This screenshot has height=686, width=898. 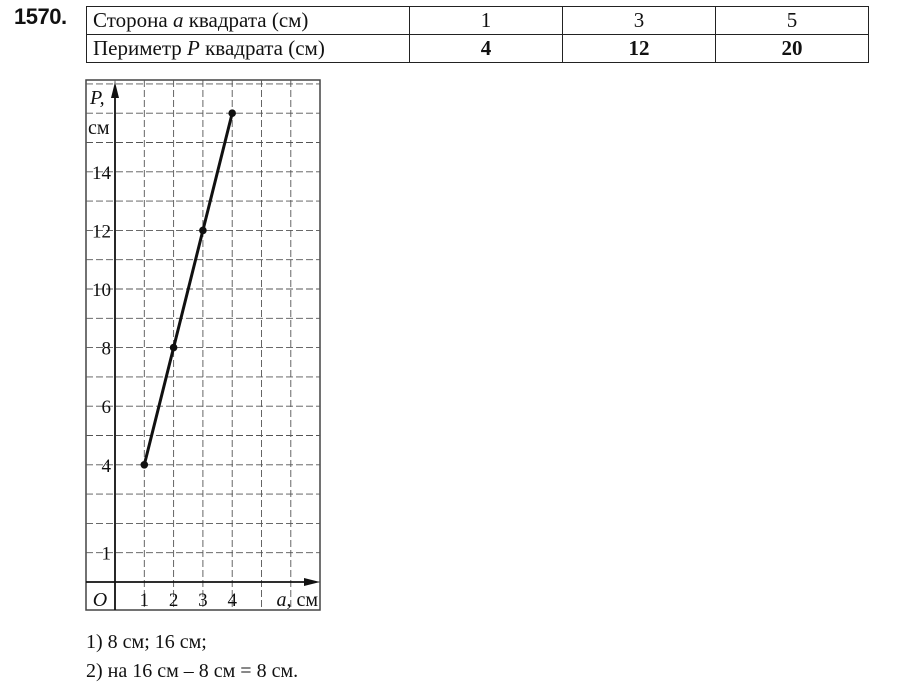 I want to click on y-tick-label: 6, so click(x=107, y=407).